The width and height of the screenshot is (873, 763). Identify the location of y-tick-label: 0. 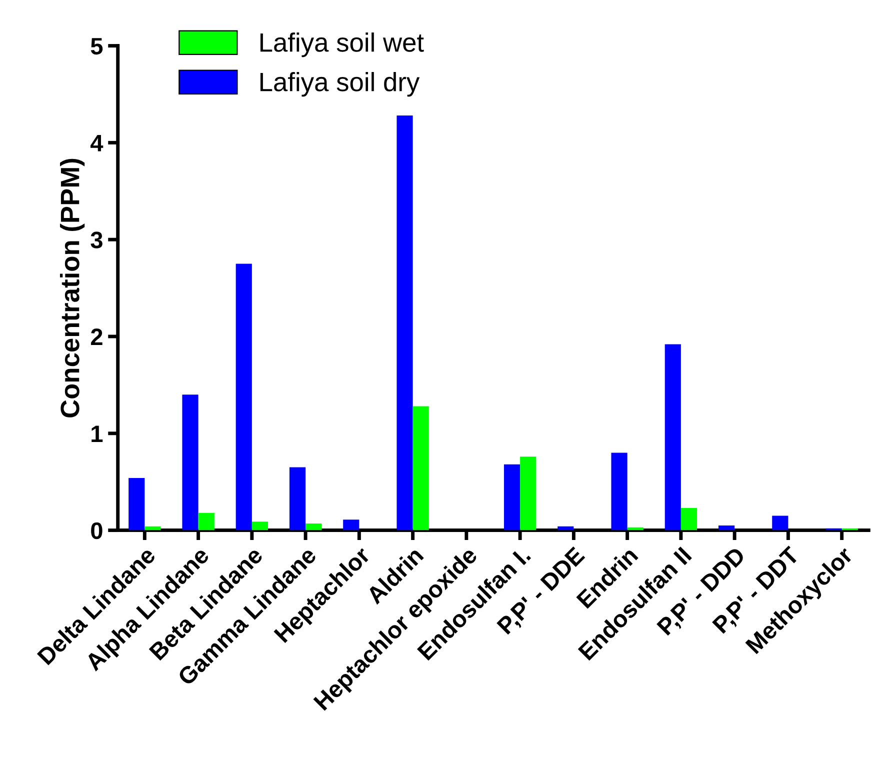
(96, 531).